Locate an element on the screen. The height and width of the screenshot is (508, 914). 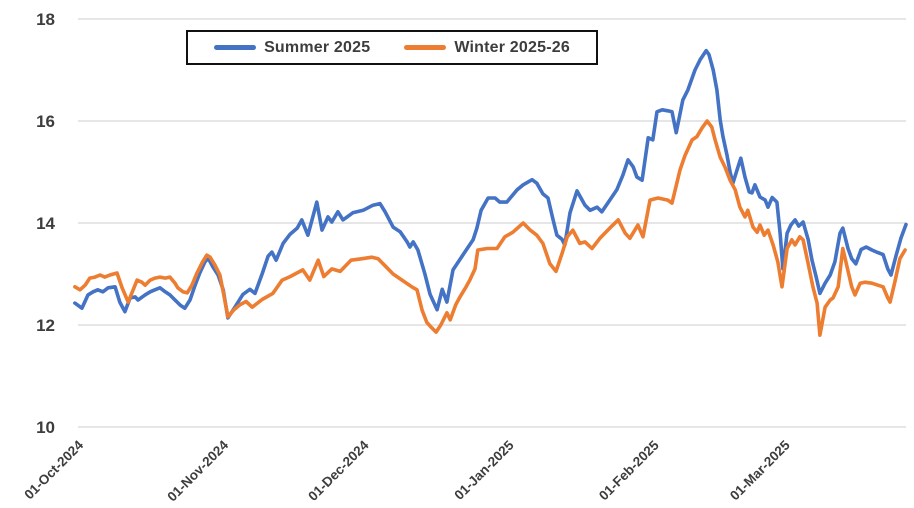
summer-line-swatch is located at coordinates (235, 47).